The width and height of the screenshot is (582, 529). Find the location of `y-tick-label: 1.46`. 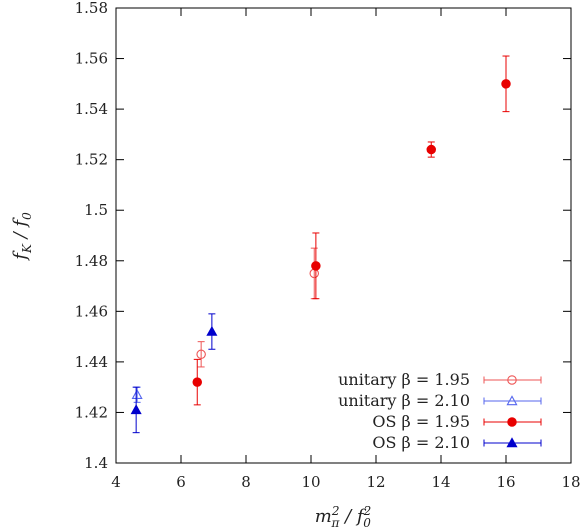

y-tick-label: 1.46 is located at coordinates (91, 311).